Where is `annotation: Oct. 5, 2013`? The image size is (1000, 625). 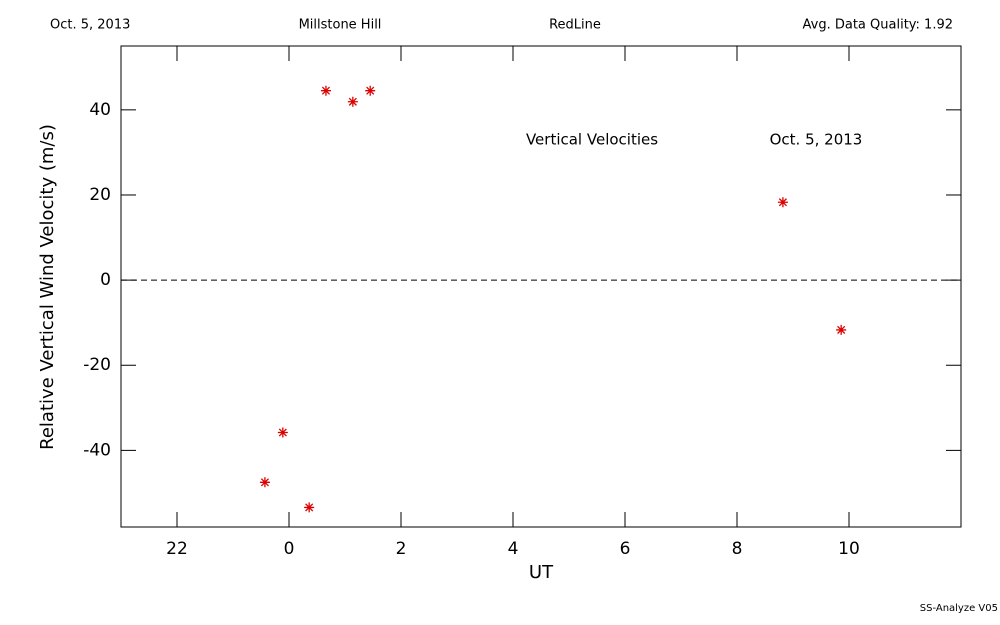
annotation: Oct. 5, 2013 is located at coordinates (816, 140).